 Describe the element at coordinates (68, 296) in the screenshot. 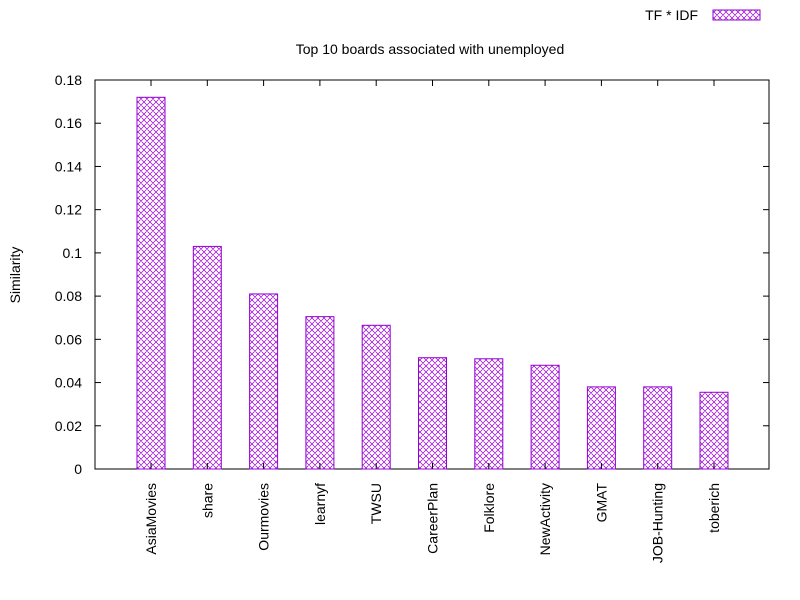

I see `y-tick-label: 0.08` at that location.